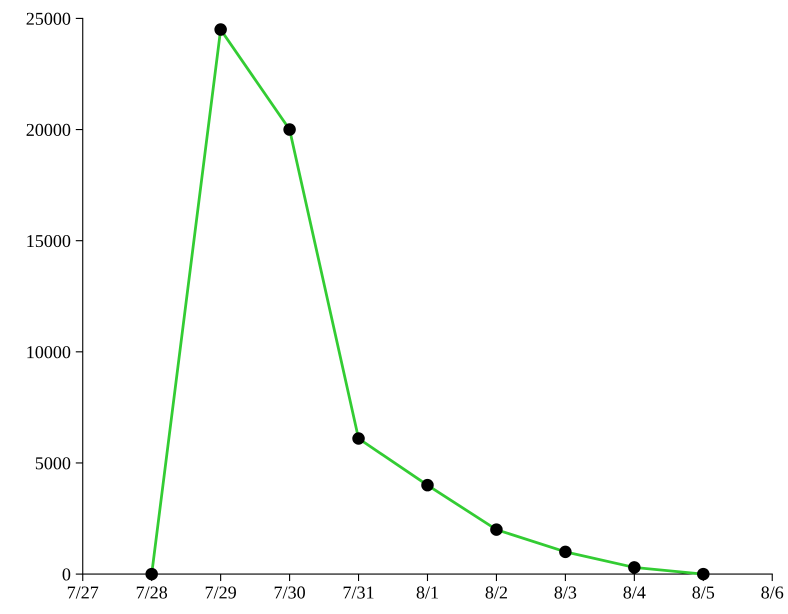 The width and height of the screenshot is (788, 614). Describe the element at coordinates (359, 592) in the screenshot. I see `x-tick-label: 7/31` at that location.